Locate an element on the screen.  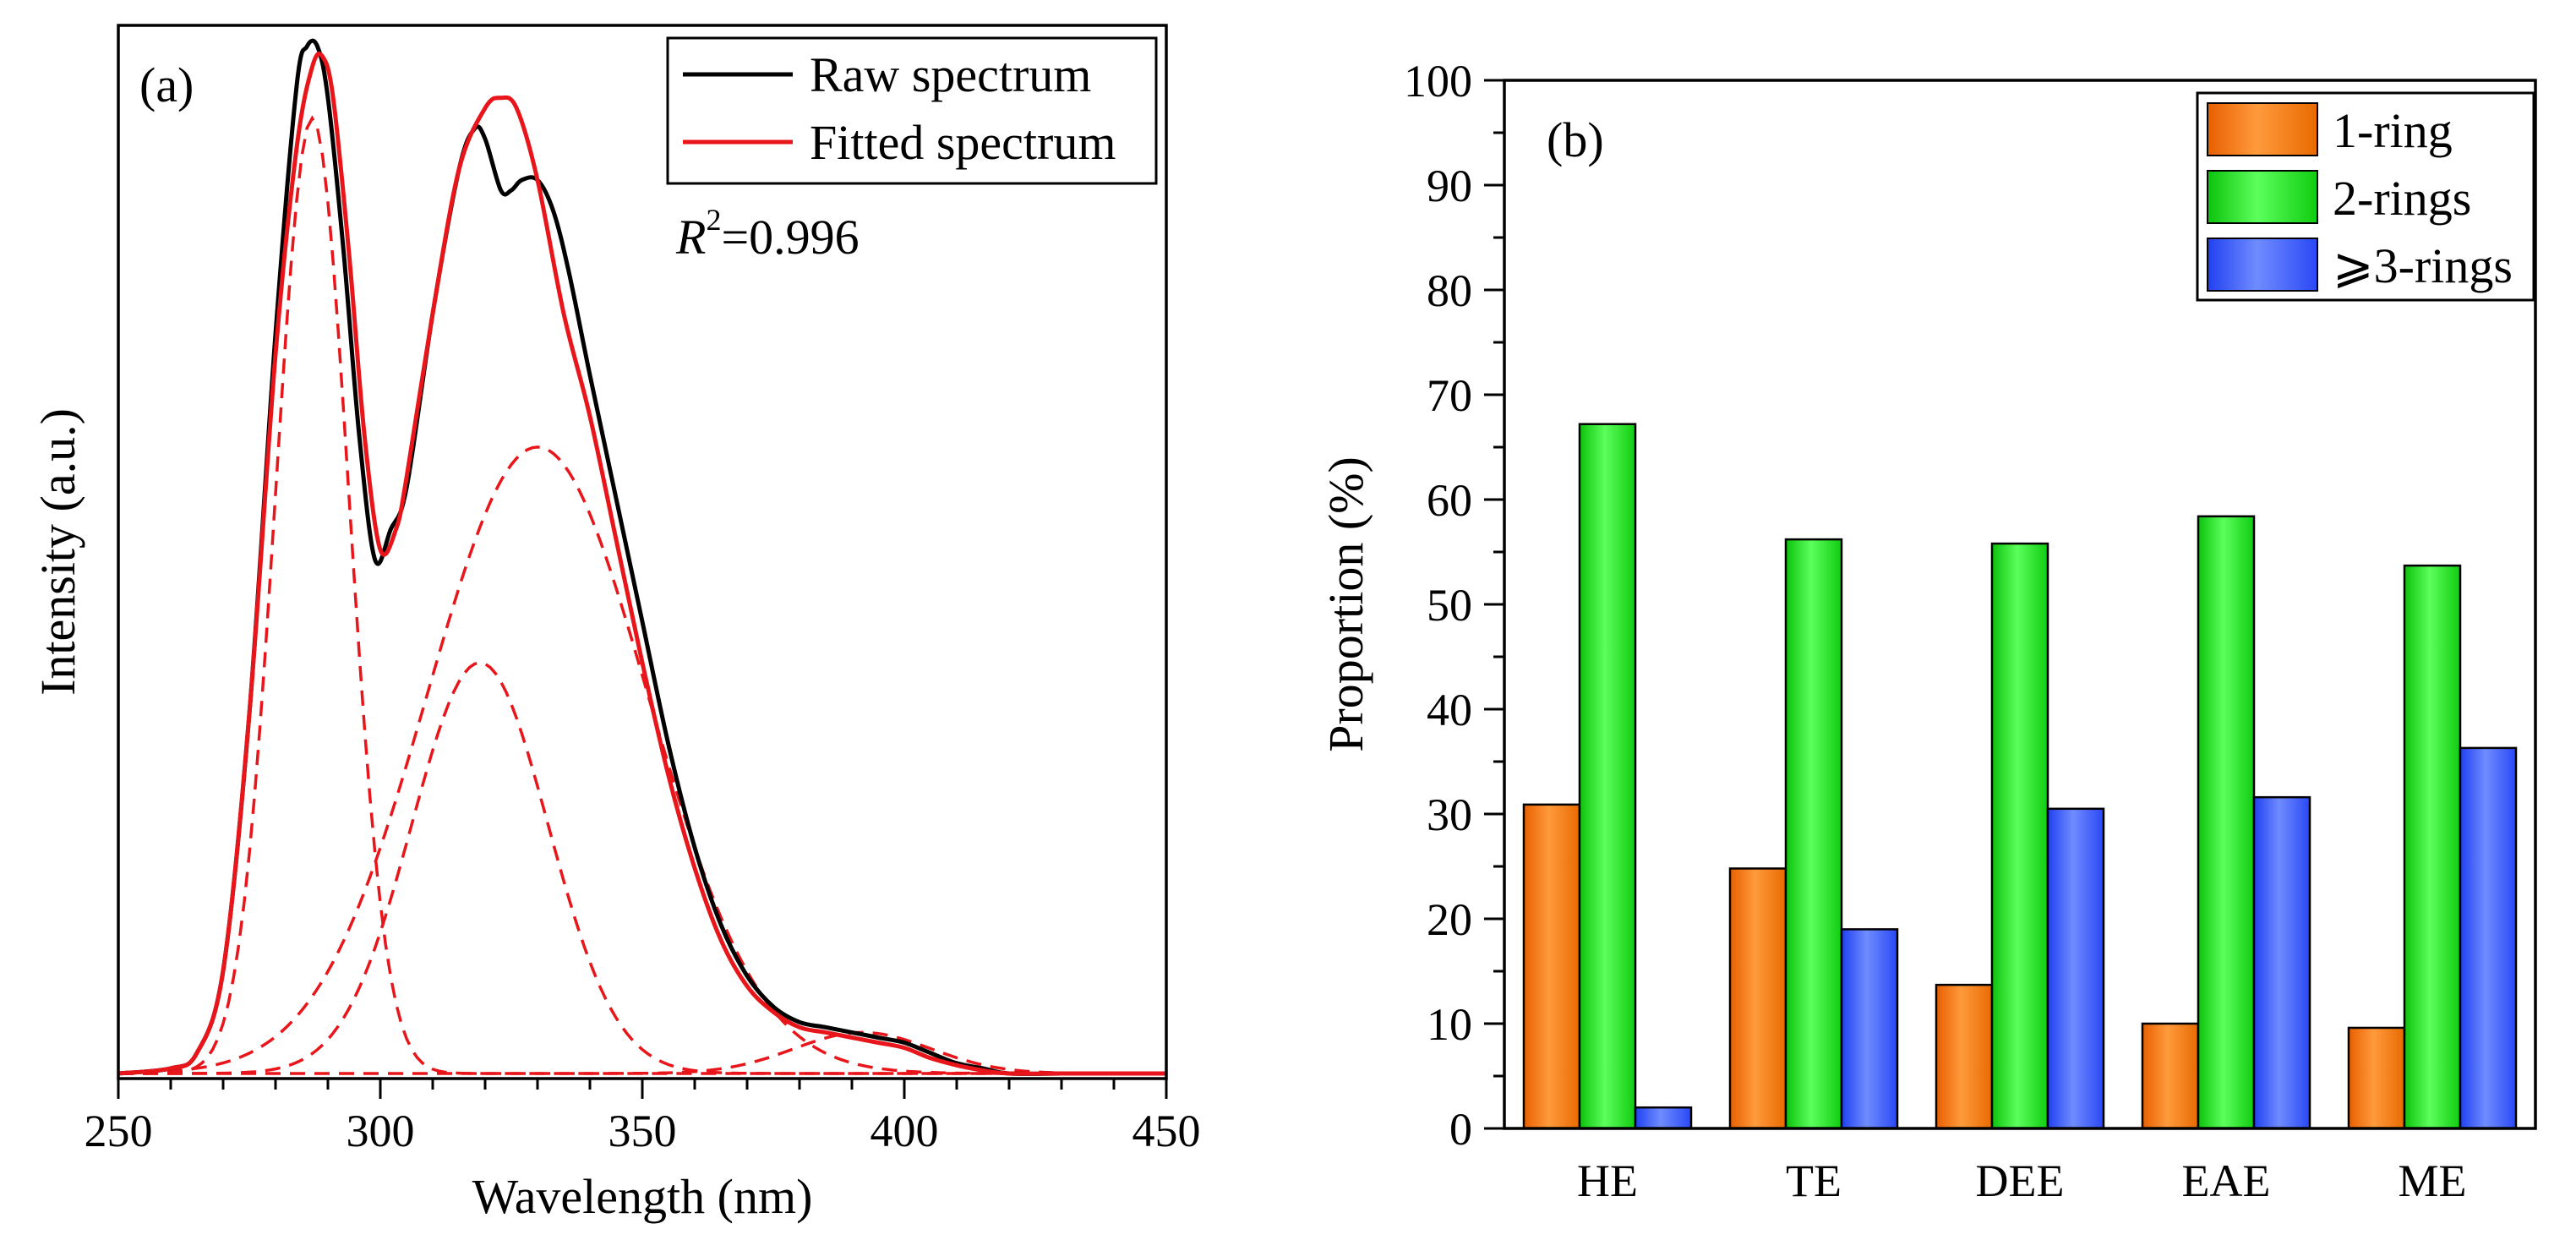
category-label: DEE is located at coordinates (2020, 1180).